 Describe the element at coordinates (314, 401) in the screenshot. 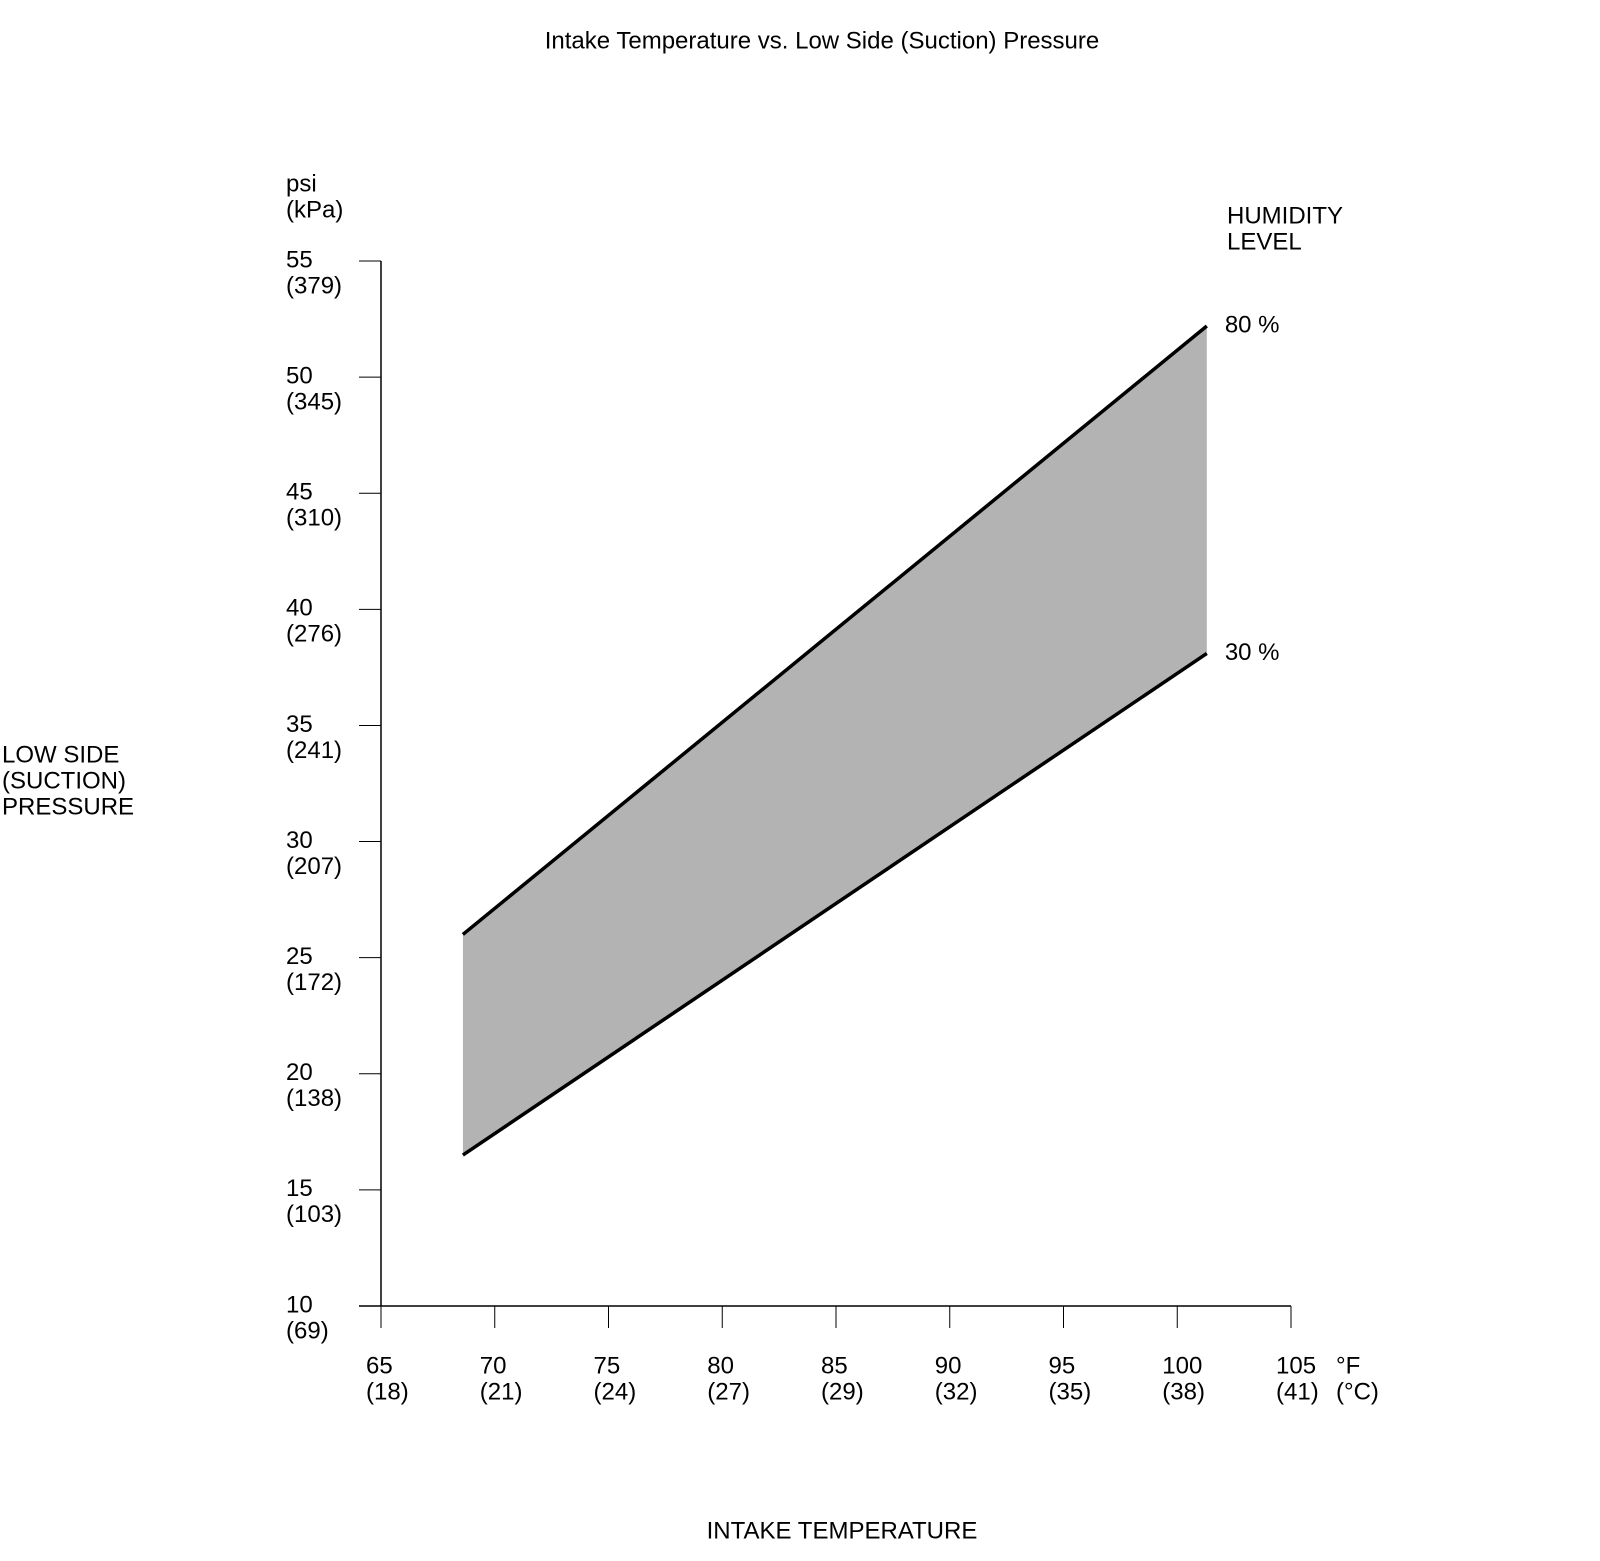

I see `y-tick-secondary-label: (345)` at that location.